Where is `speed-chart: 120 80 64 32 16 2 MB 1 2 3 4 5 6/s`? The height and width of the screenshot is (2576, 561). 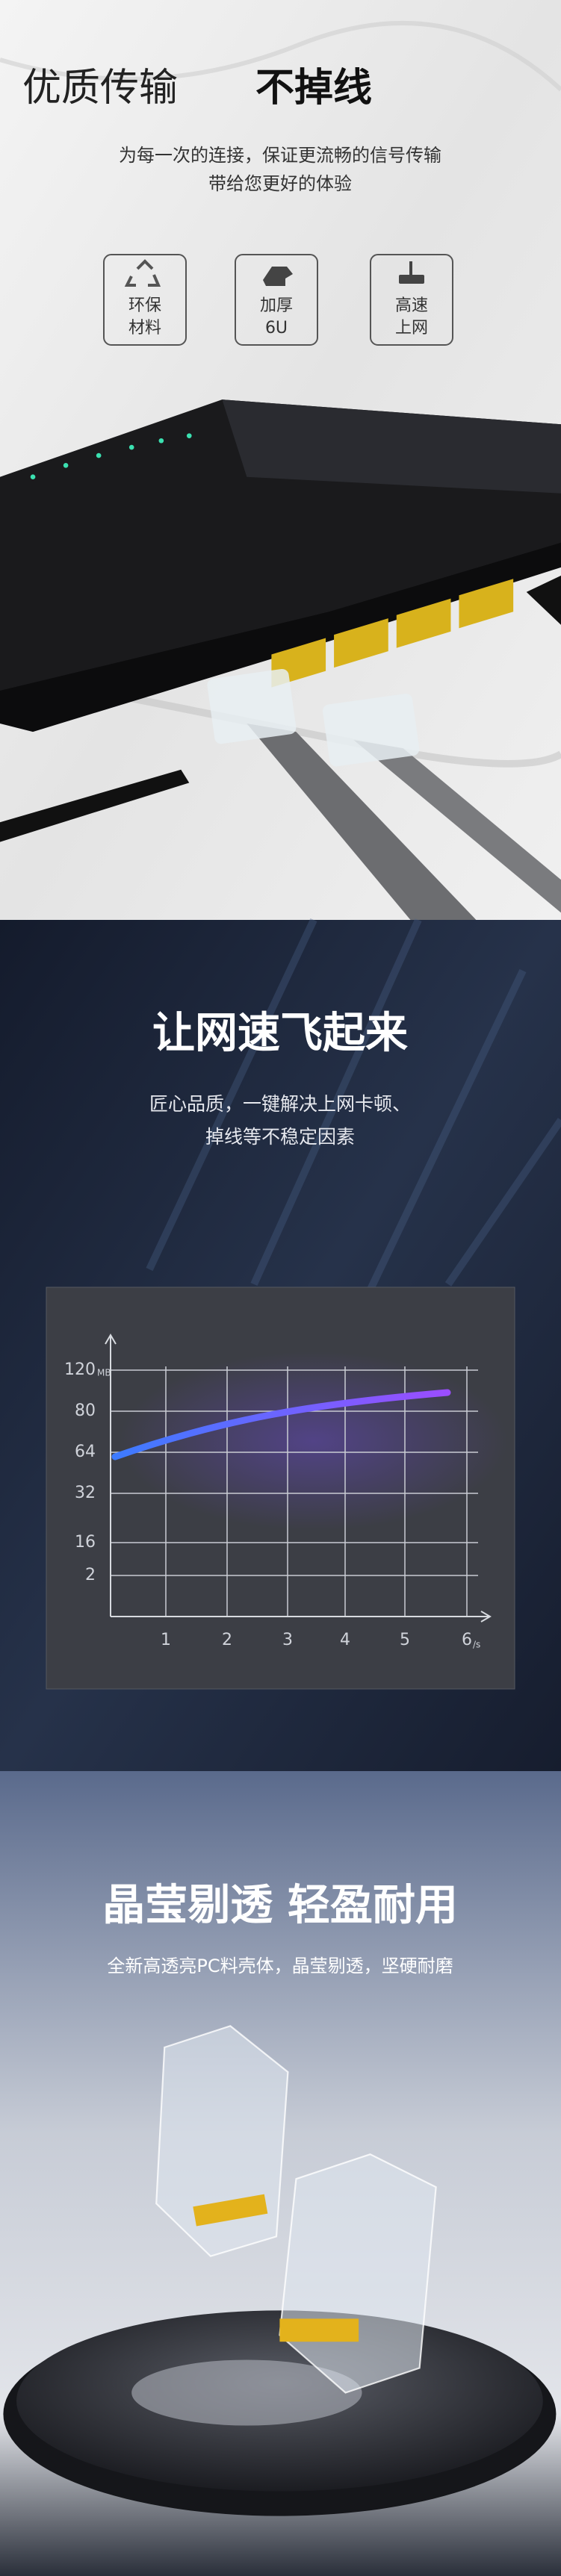
speed-chart: 120 80 64 32 16 2 MB 1 2 3 4 5 6/s is located at coordinates (278, 1492).